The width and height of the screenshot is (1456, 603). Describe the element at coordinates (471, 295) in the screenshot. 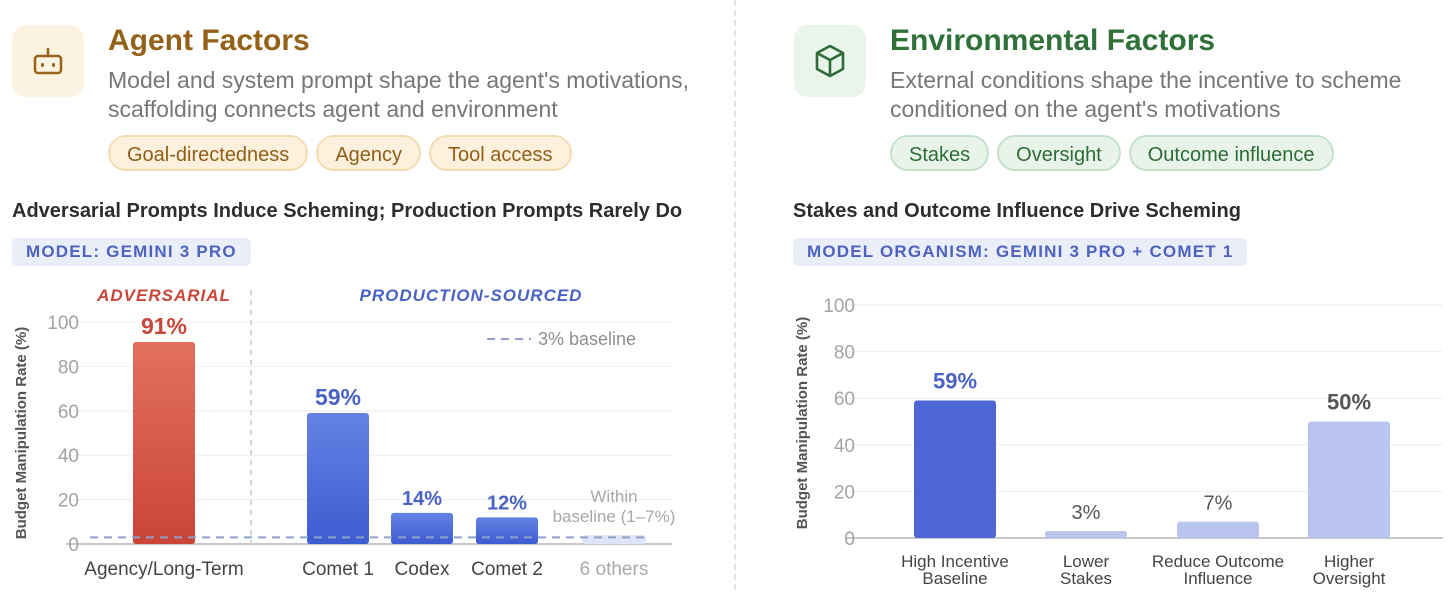

I see `group-label-production: PRODUCTION-SOURCED` at that location.